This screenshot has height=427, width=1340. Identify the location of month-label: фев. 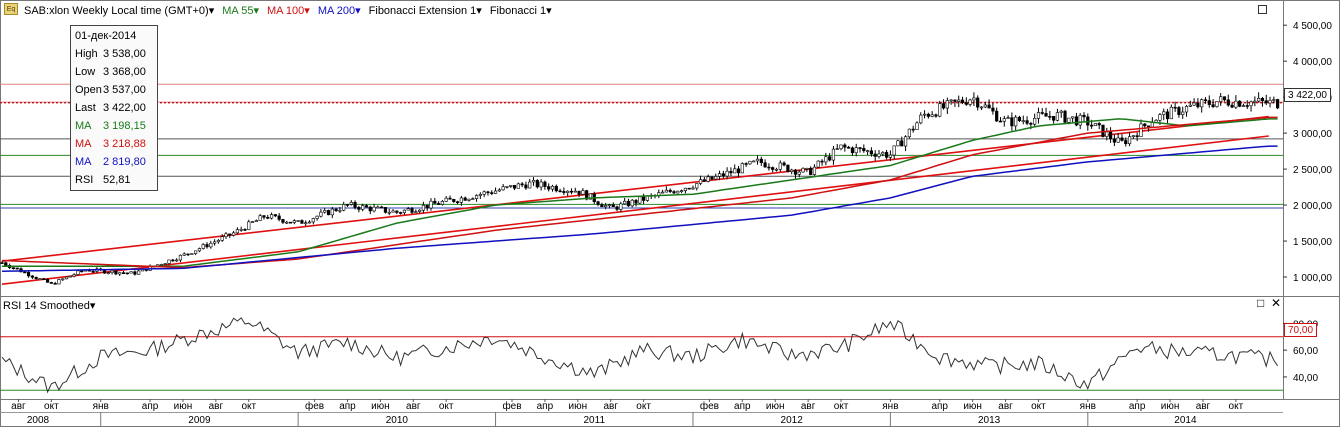
(511, 406).